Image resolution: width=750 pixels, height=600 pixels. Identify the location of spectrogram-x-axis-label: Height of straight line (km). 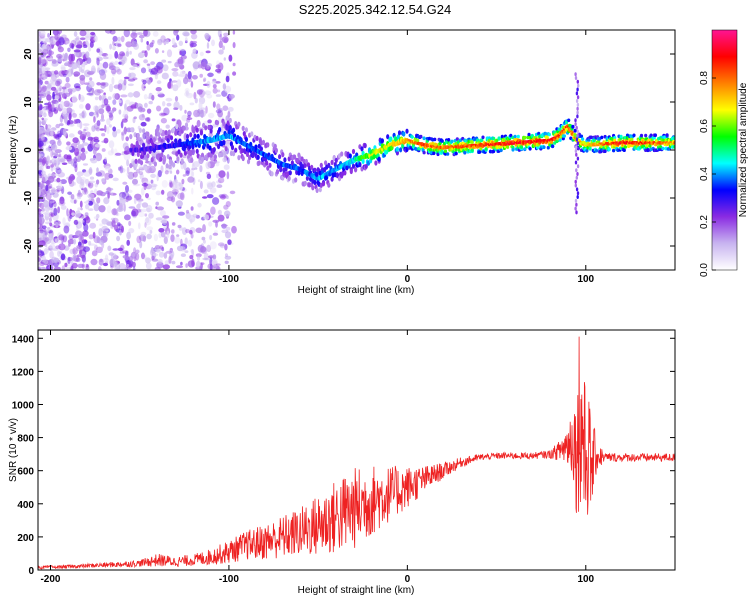
(356, 290).